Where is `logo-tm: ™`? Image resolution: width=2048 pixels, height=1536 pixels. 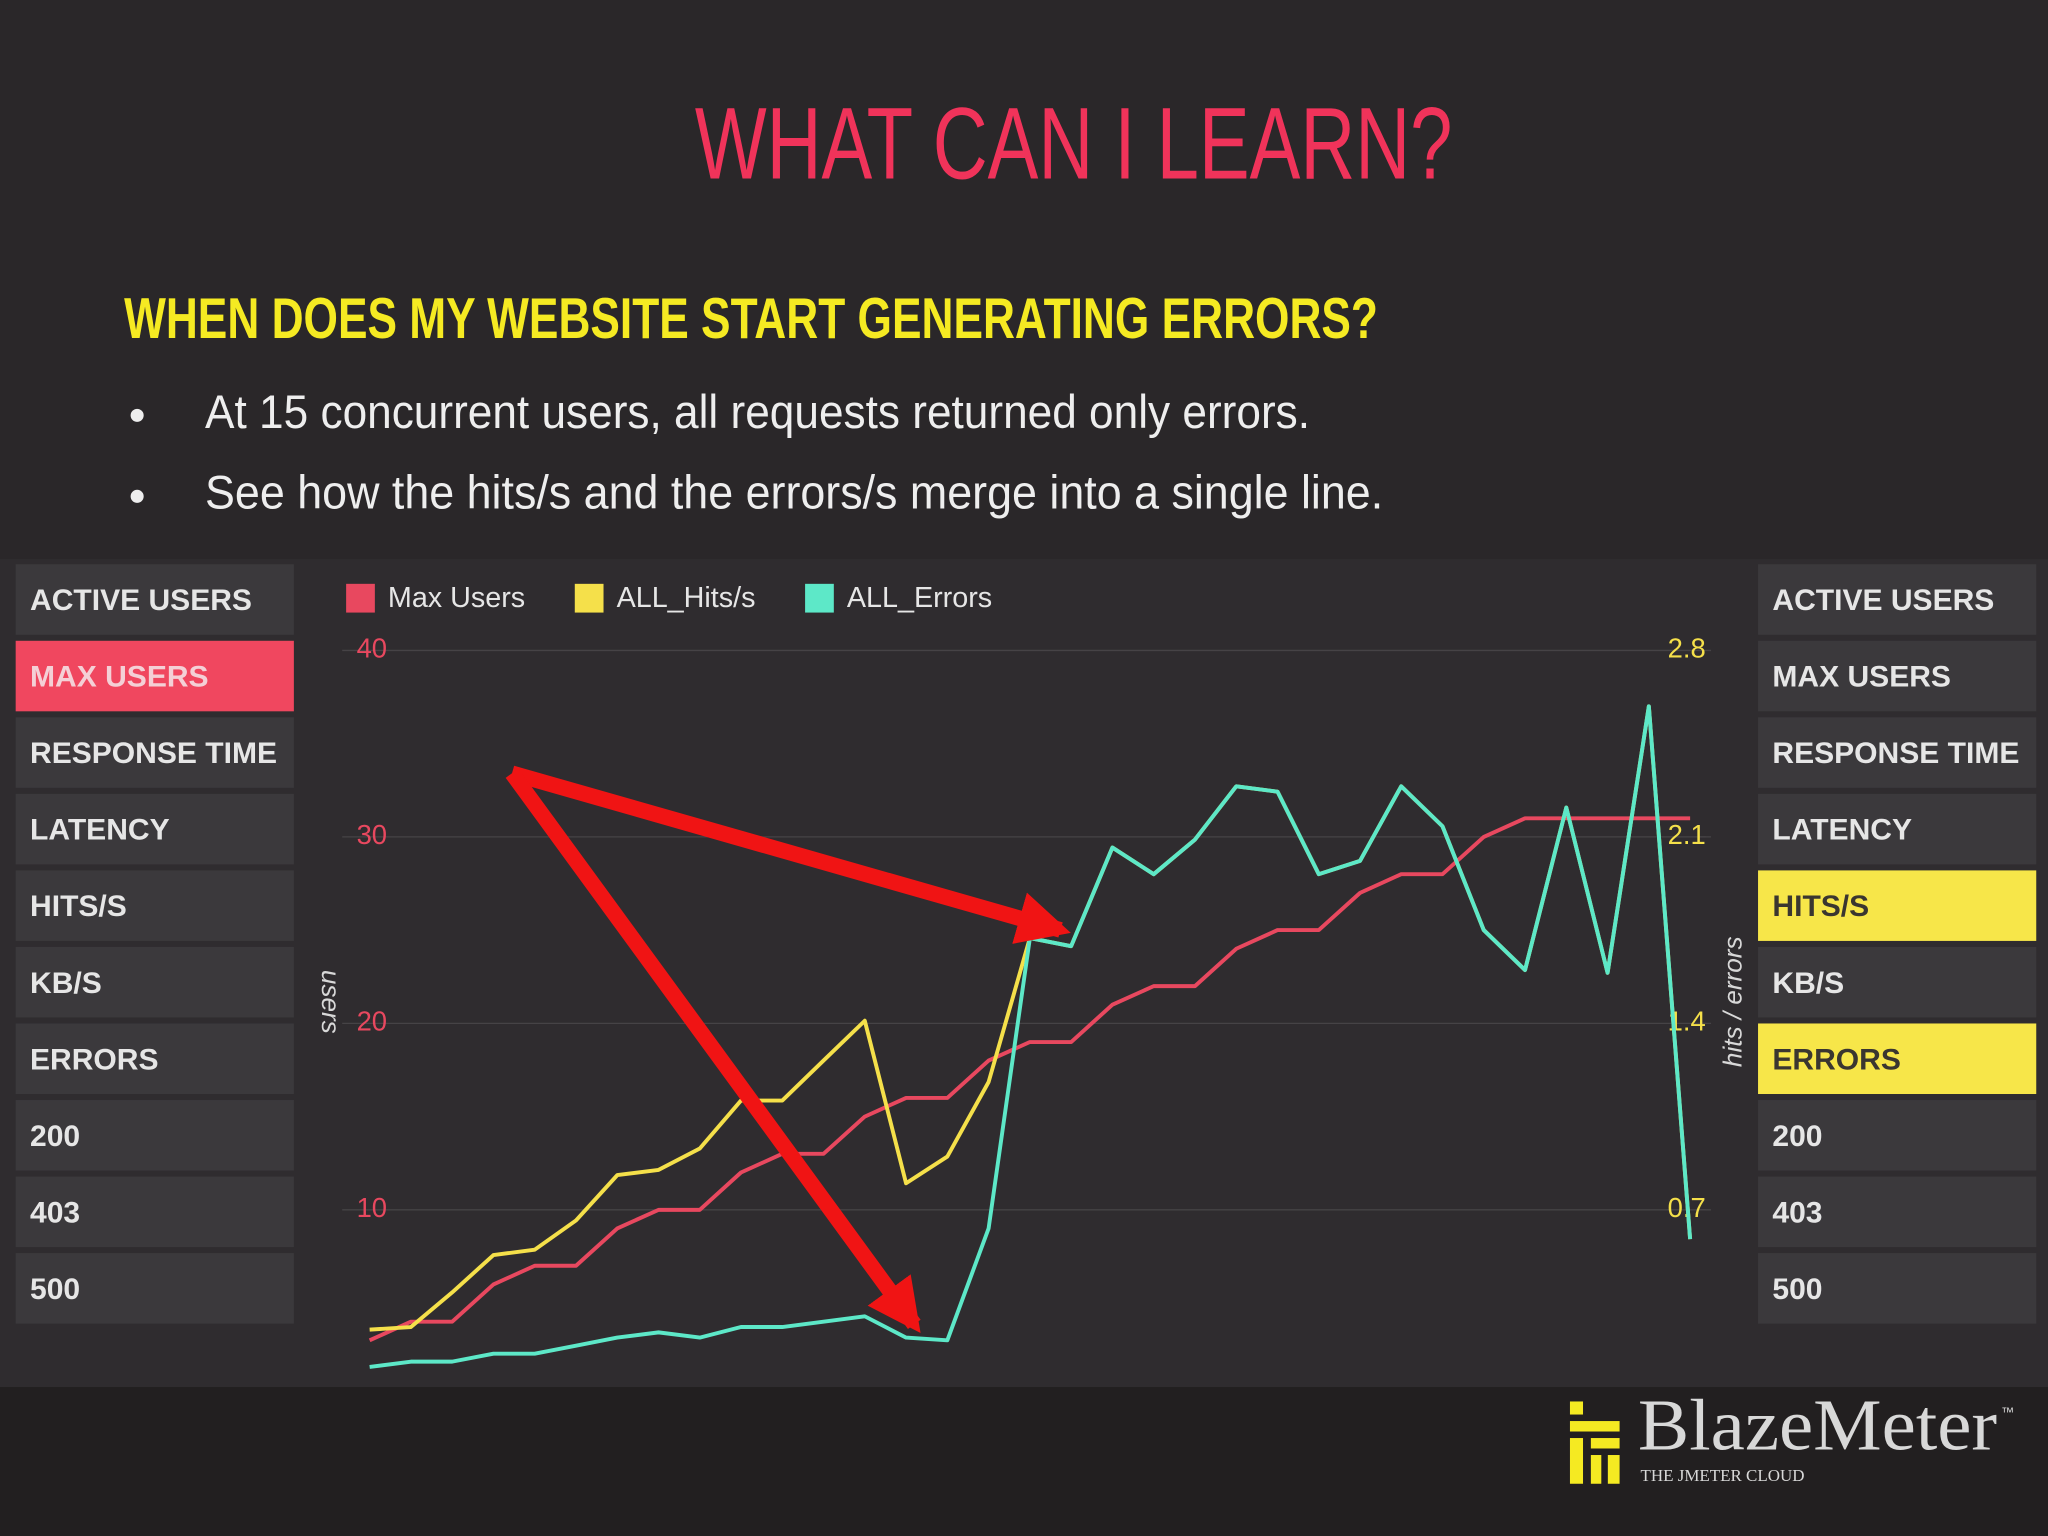
logo-tm: ™ is located at coordinates (2007, 1412).